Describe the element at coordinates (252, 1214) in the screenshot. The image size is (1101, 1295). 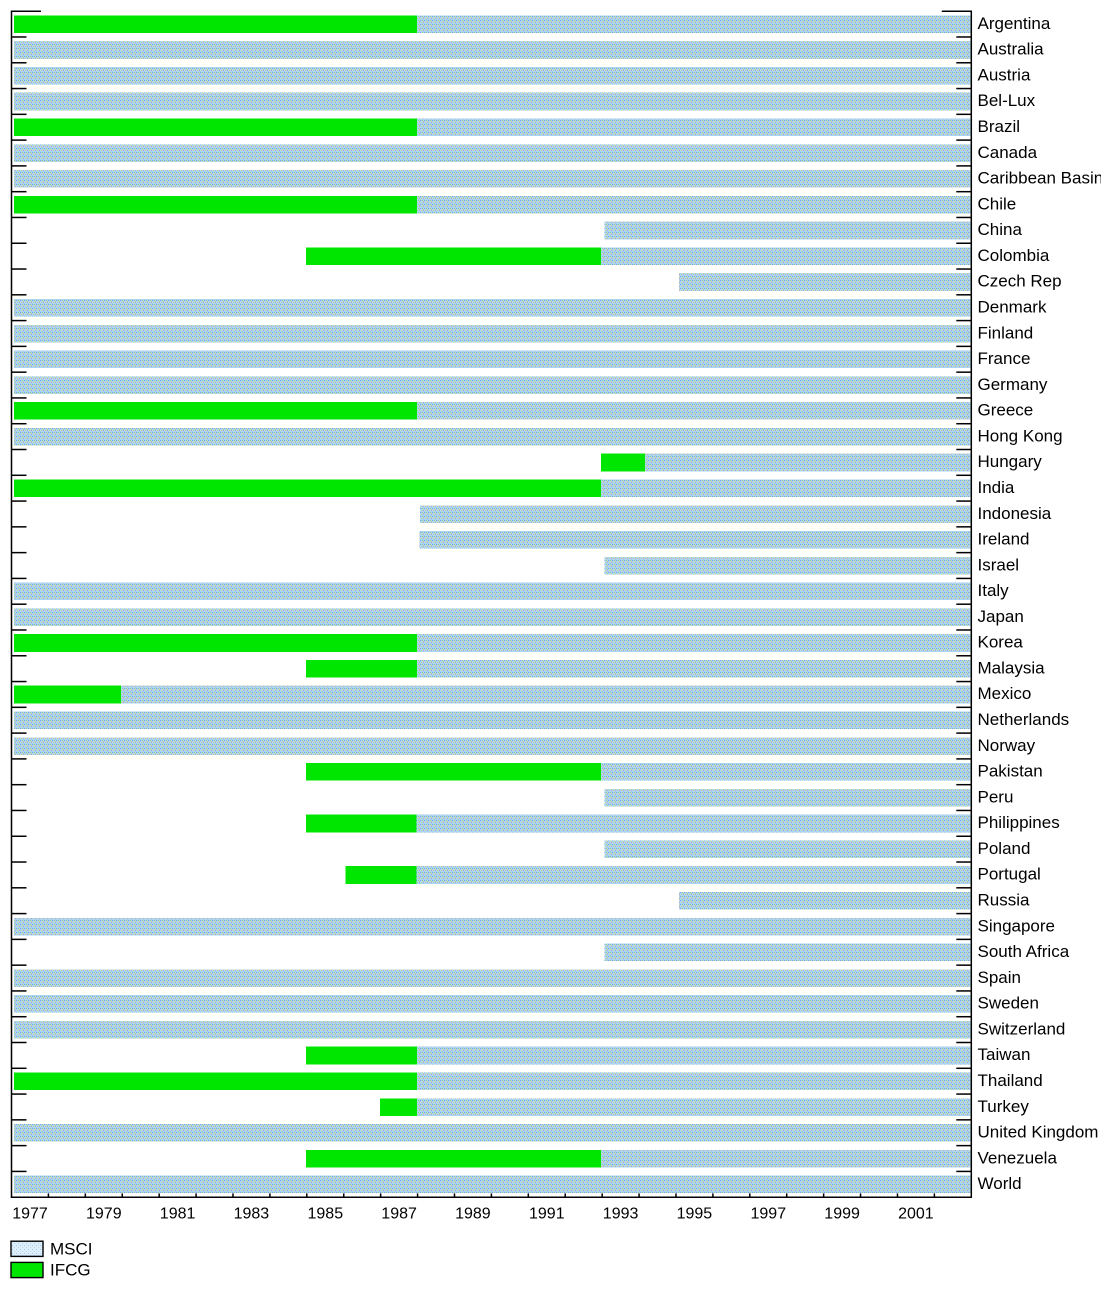
I see `svg-text: 1983` at that location.